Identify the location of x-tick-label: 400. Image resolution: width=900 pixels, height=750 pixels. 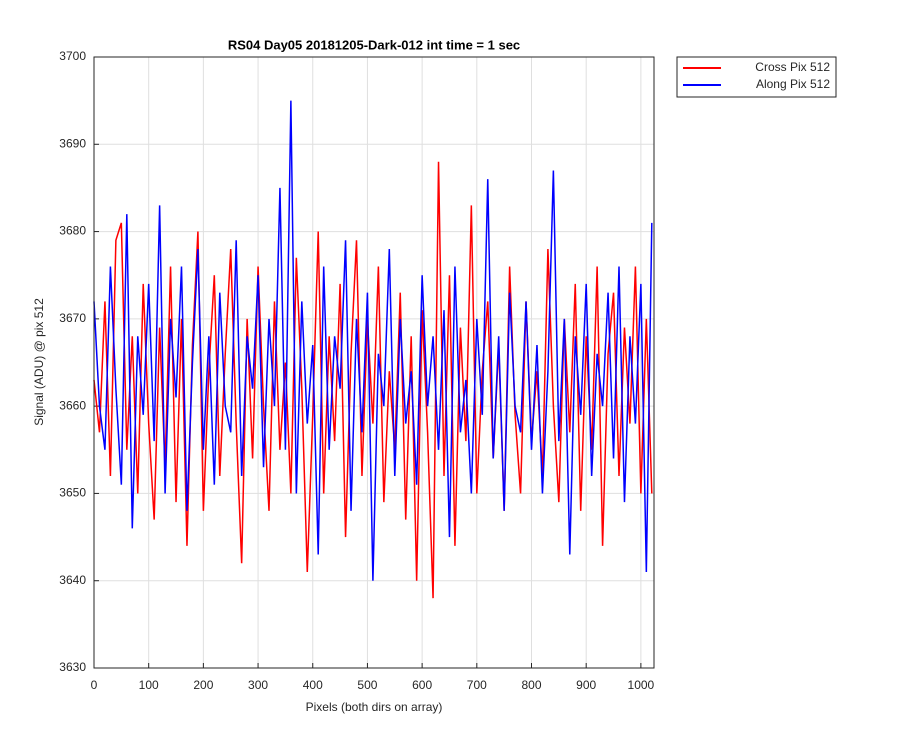
(313, 685).